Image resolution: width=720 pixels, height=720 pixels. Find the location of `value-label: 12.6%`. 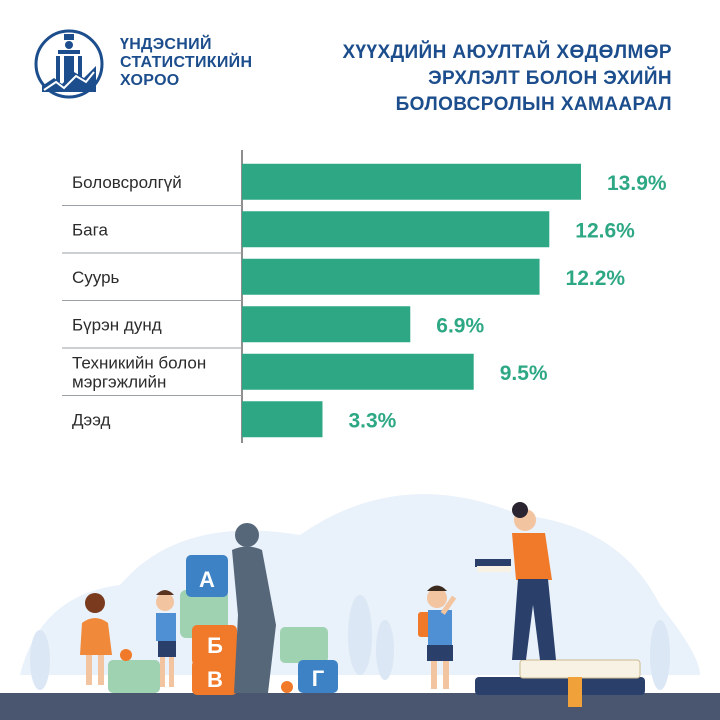

value-label: 12.6% is located at coordinates (605, 230).